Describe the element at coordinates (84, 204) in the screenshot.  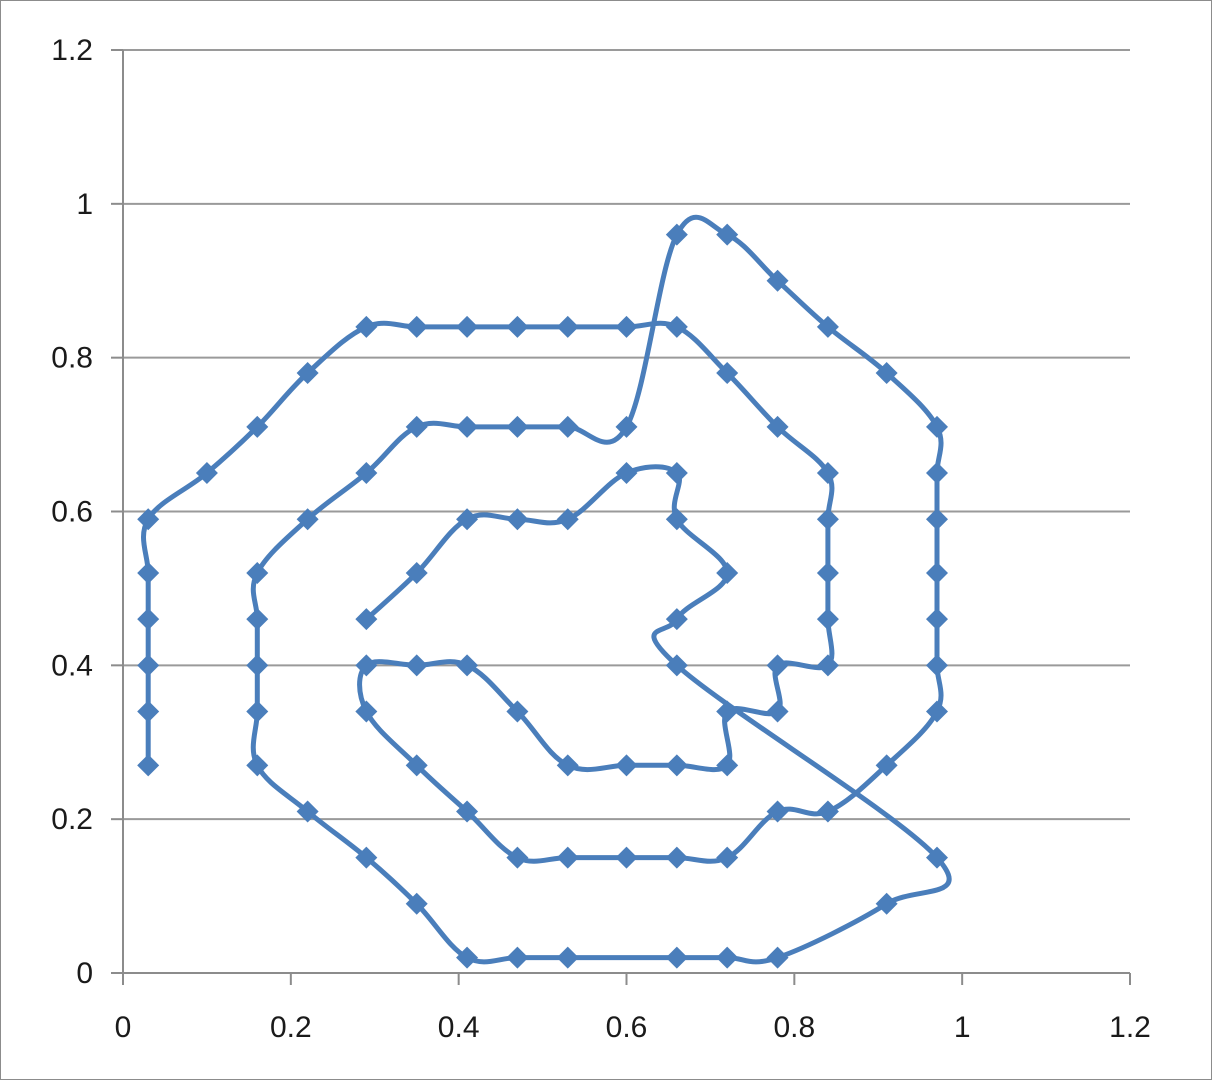
I see `y-tick-label: 1` at that location.